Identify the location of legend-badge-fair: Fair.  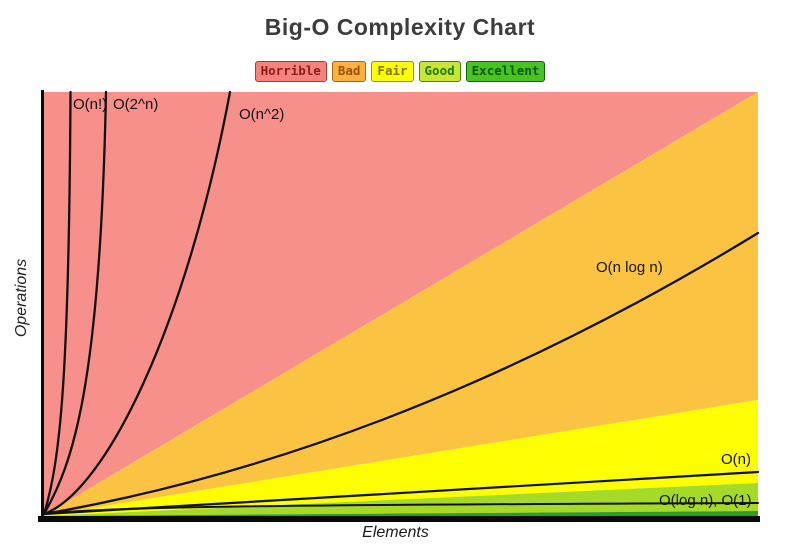
(392, 71).